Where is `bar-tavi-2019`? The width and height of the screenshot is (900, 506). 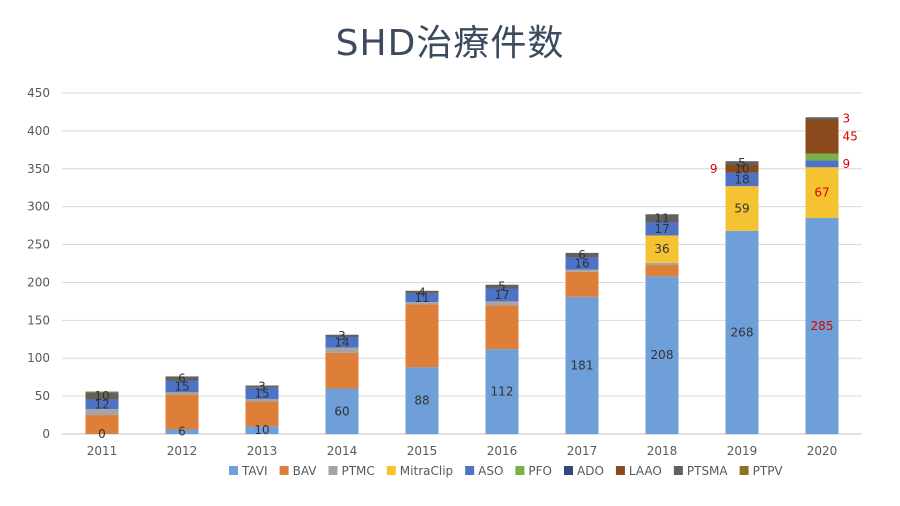
bar-tavi-2019 is located at coordinates (742, 332).